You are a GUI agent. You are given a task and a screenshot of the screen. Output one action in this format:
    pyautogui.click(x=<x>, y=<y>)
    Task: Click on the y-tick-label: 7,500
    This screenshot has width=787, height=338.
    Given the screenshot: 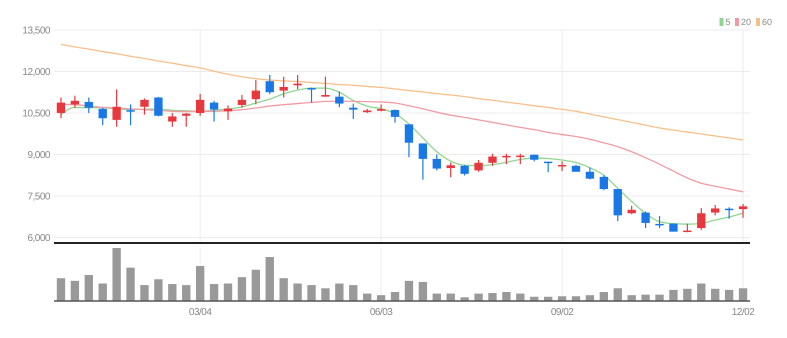 What is the action you would take?
    pyautogui.click(x=39, y=196)
    